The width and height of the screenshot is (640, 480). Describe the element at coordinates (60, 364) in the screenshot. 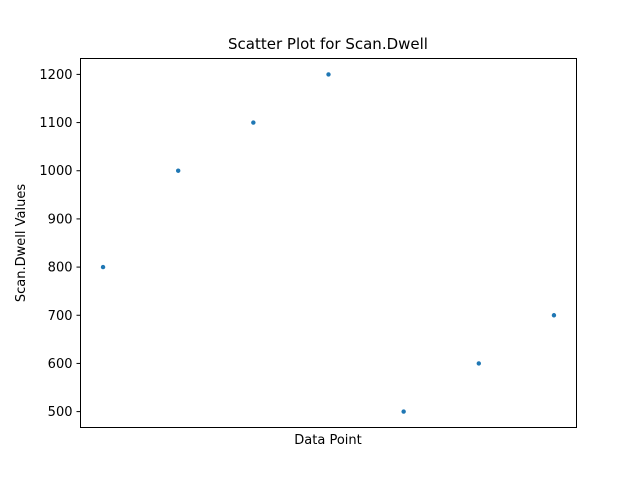

I see `y-tick-label: 600` at that location.